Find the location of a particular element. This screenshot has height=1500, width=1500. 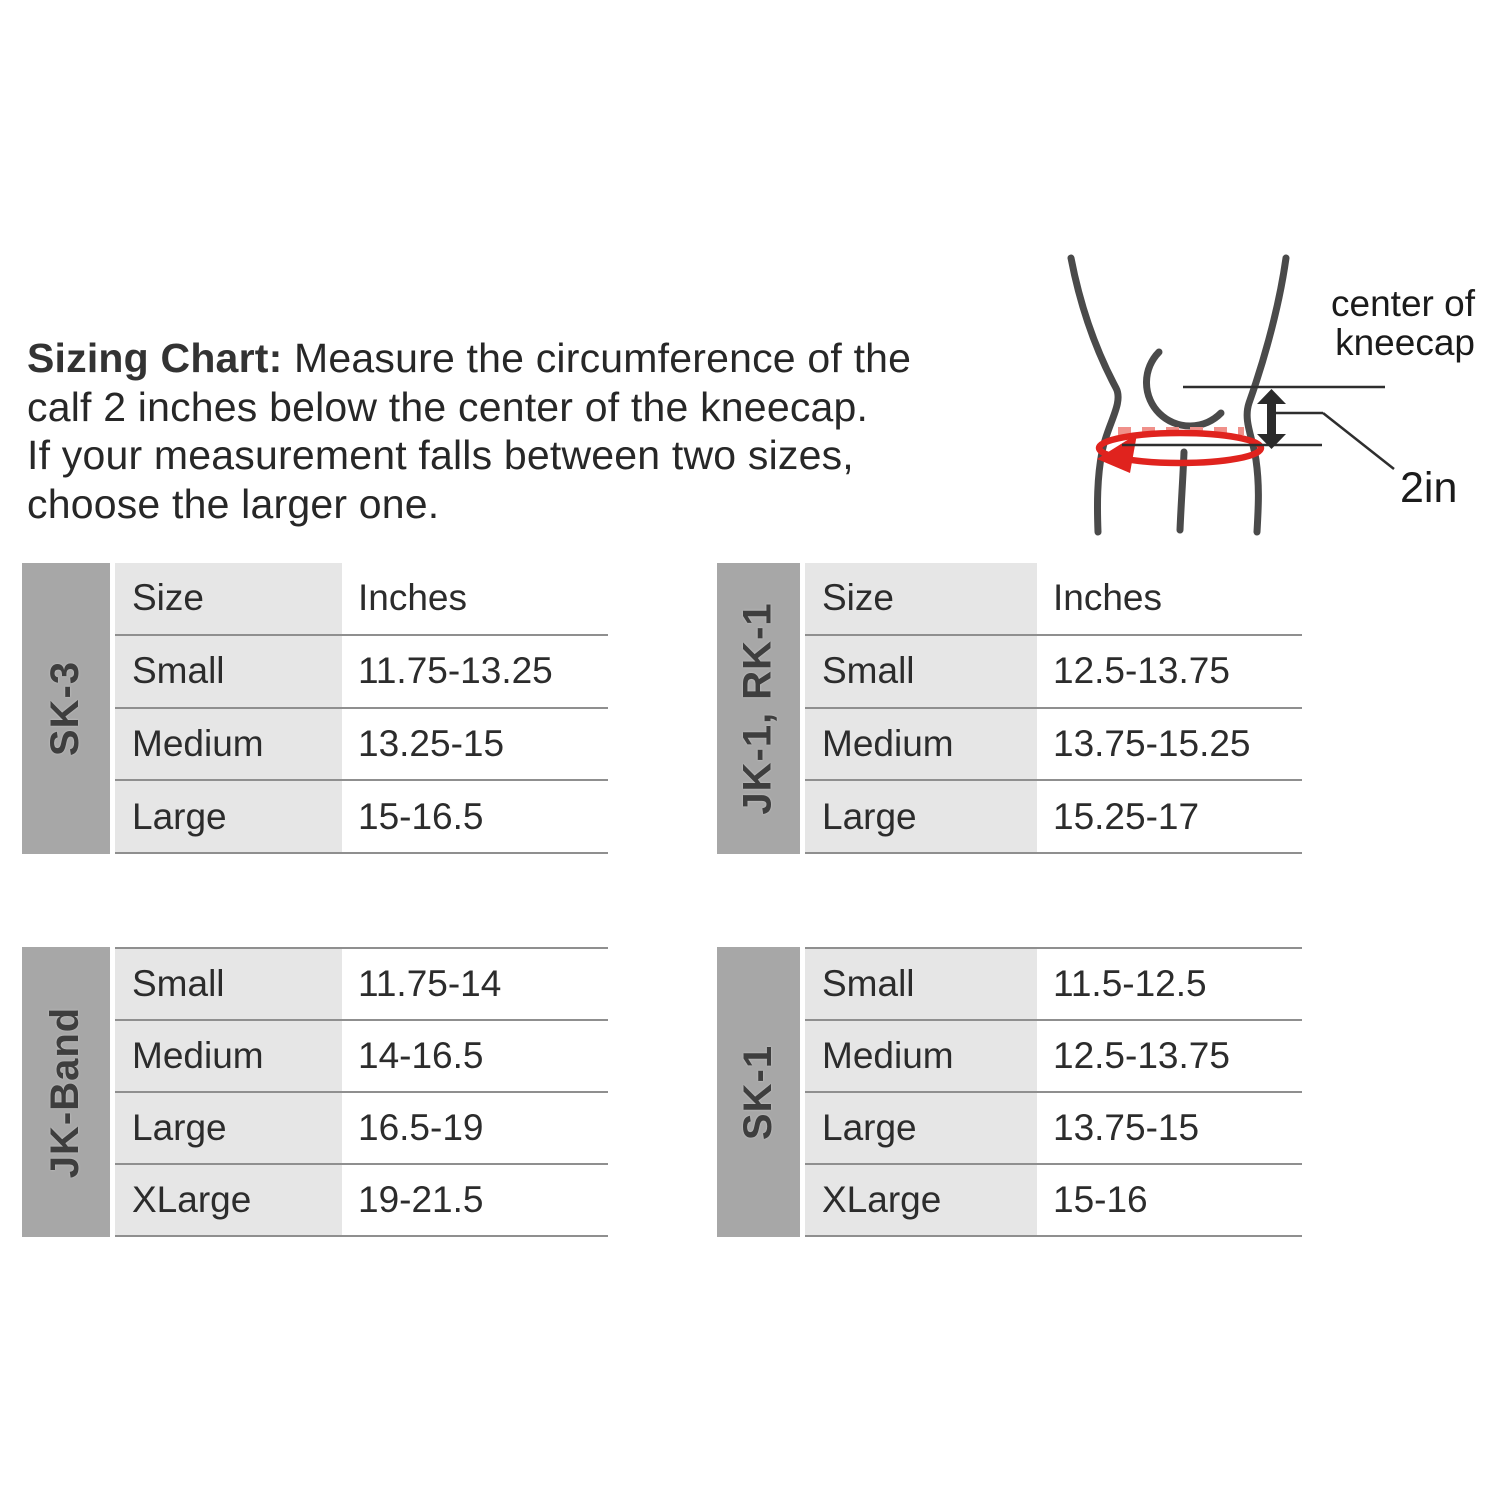

inches-cell: 11.75-14 is located at coordinates (475, 984).